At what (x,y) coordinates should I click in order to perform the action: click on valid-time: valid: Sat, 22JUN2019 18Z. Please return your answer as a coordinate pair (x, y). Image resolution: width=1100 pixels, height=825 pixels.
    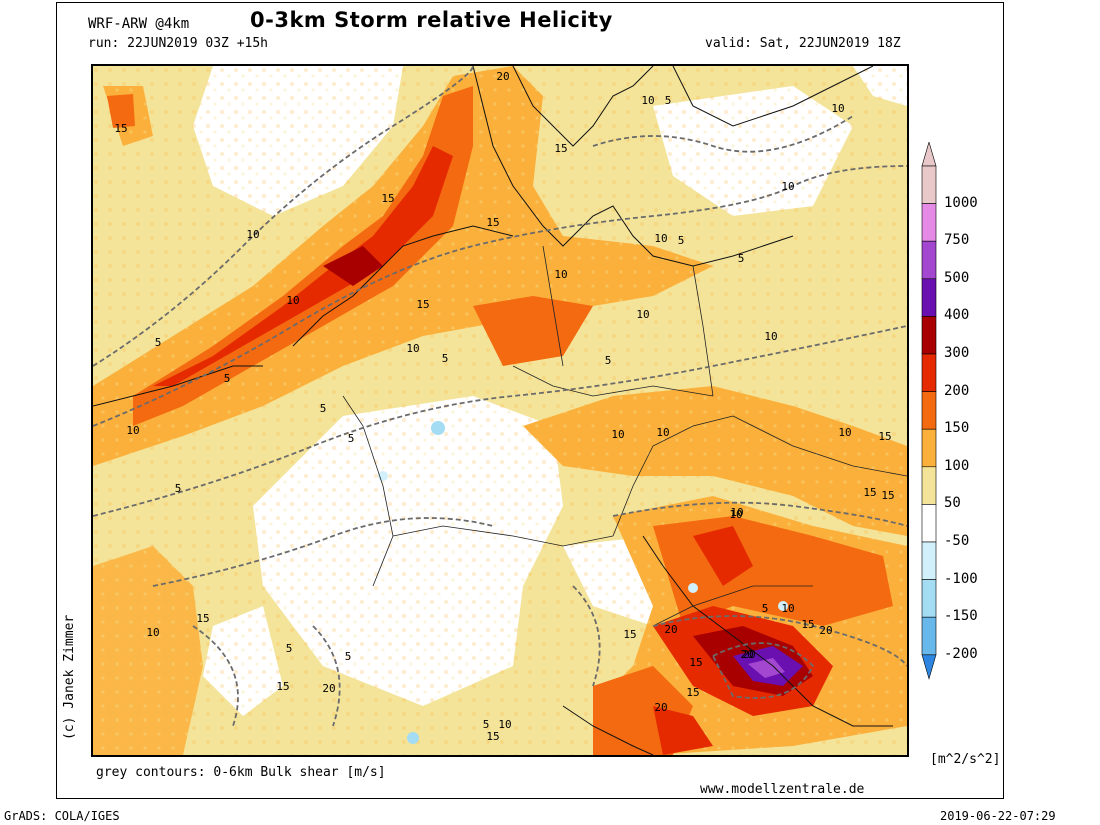
    Looking at the image, I should click on (803, 43).